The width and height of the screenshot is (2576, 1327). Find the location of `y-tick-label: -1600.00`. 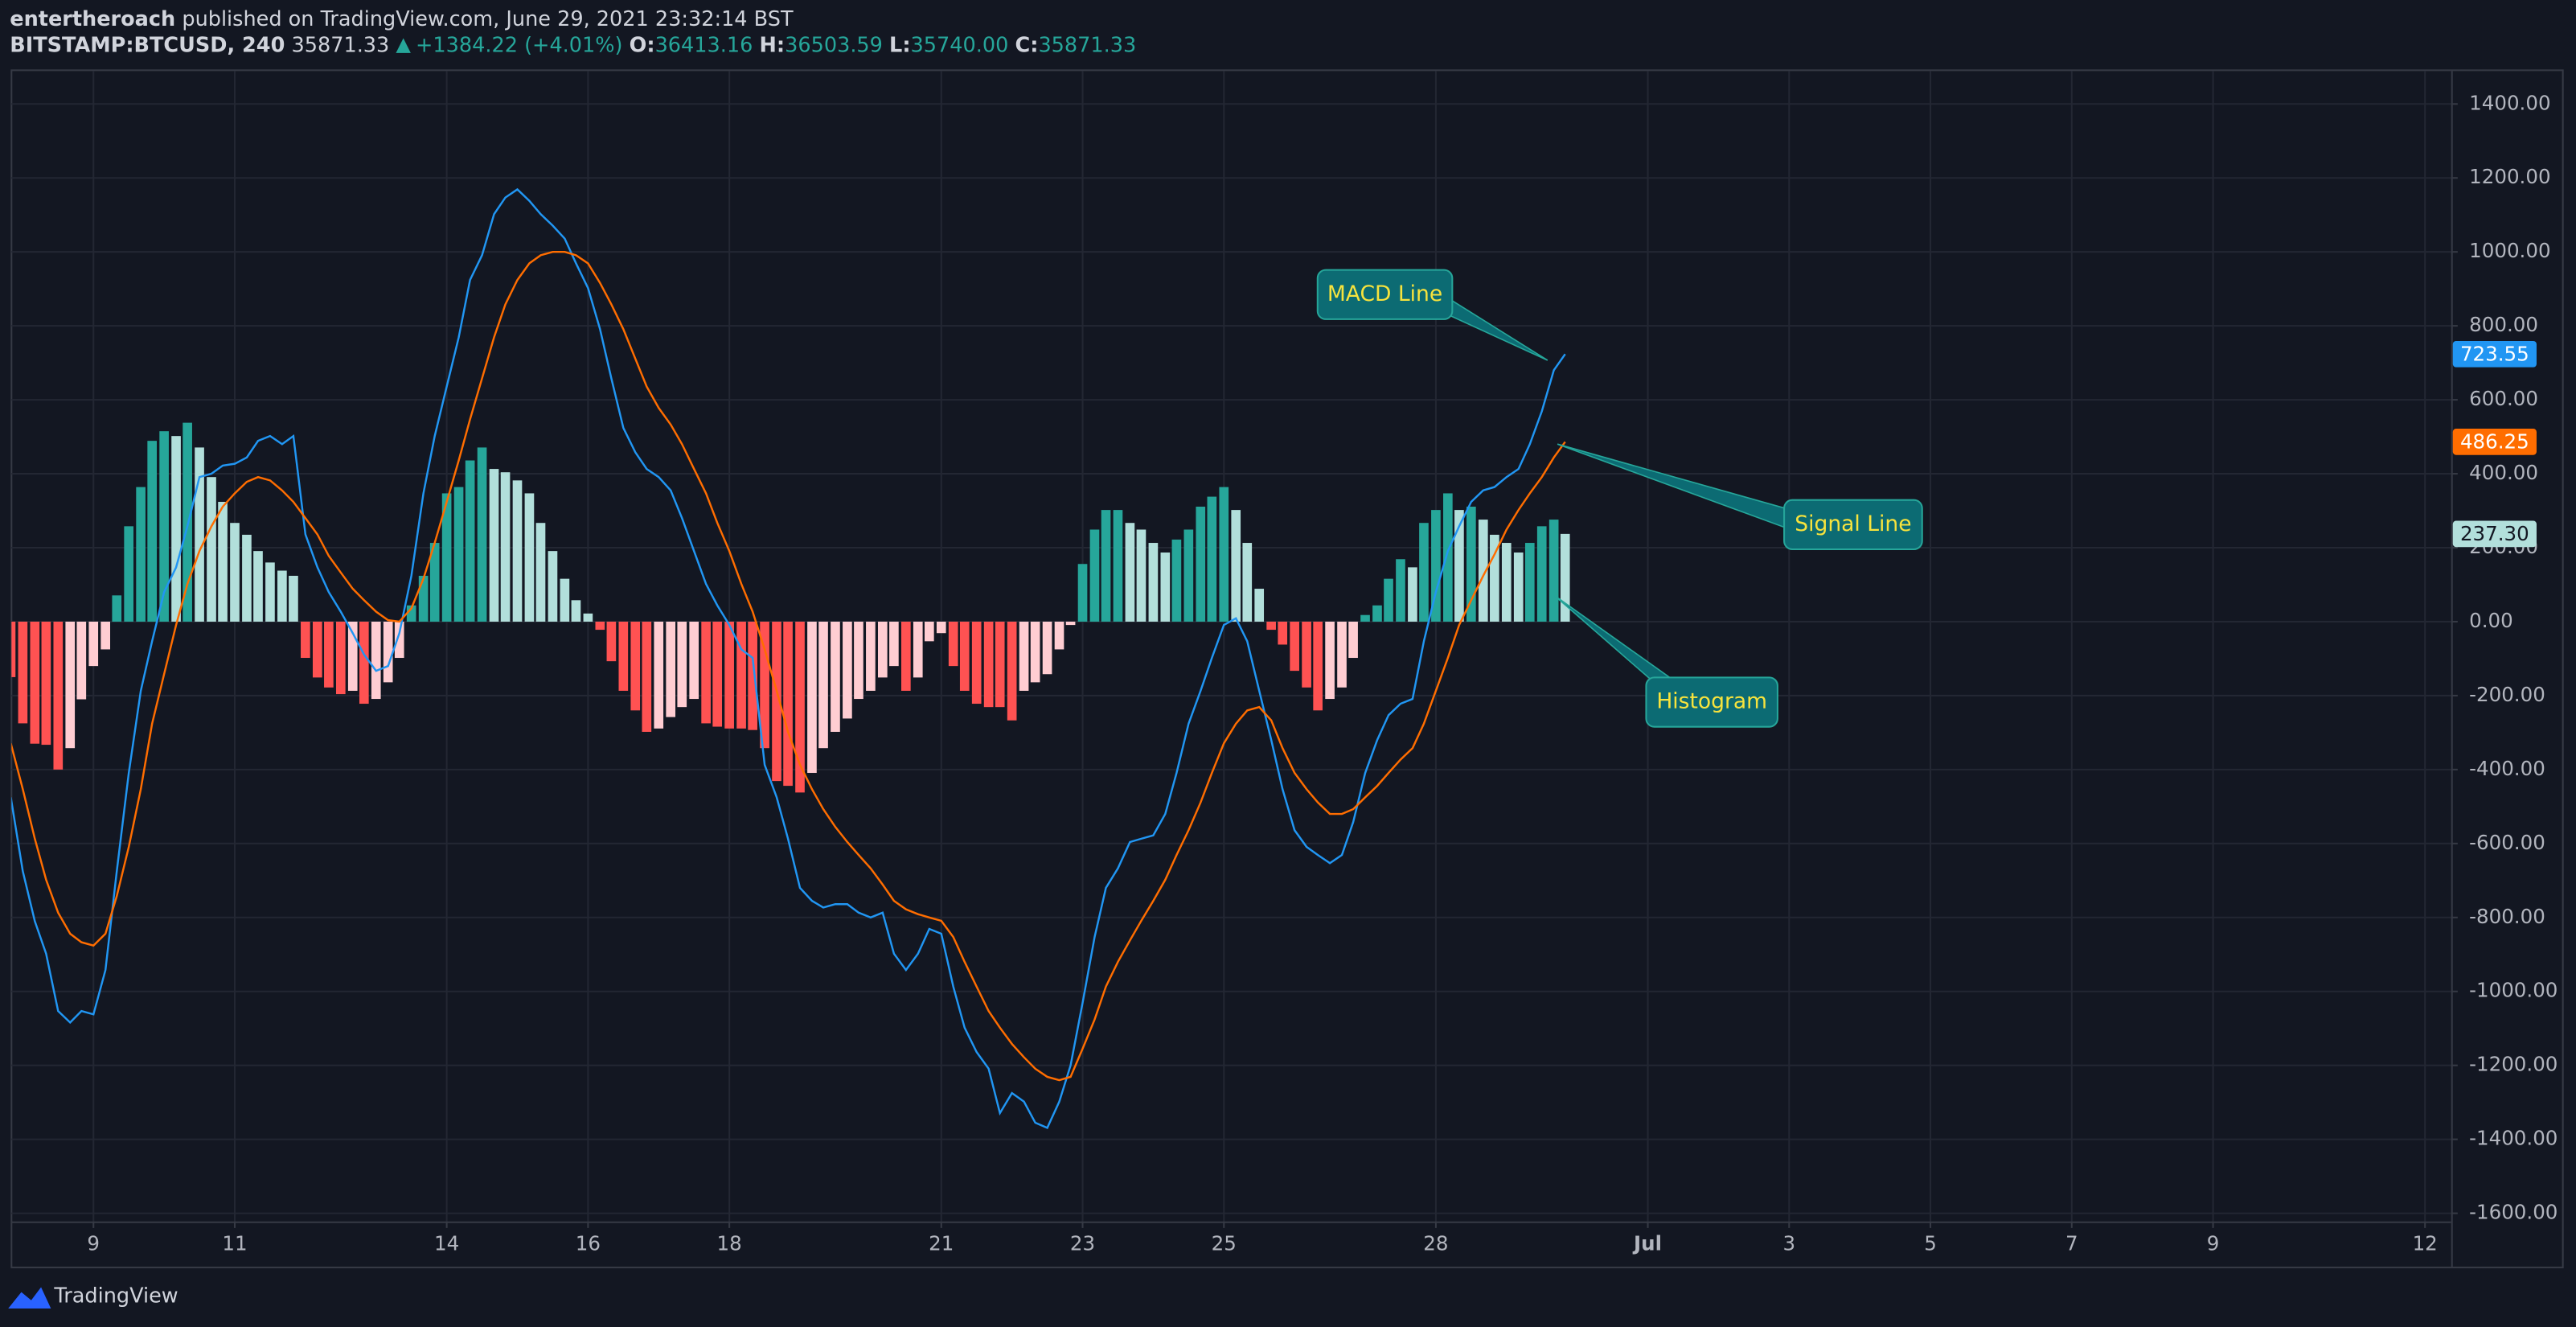

y-tick-label: -1600.00 is located at coordinates (2513, 1212).